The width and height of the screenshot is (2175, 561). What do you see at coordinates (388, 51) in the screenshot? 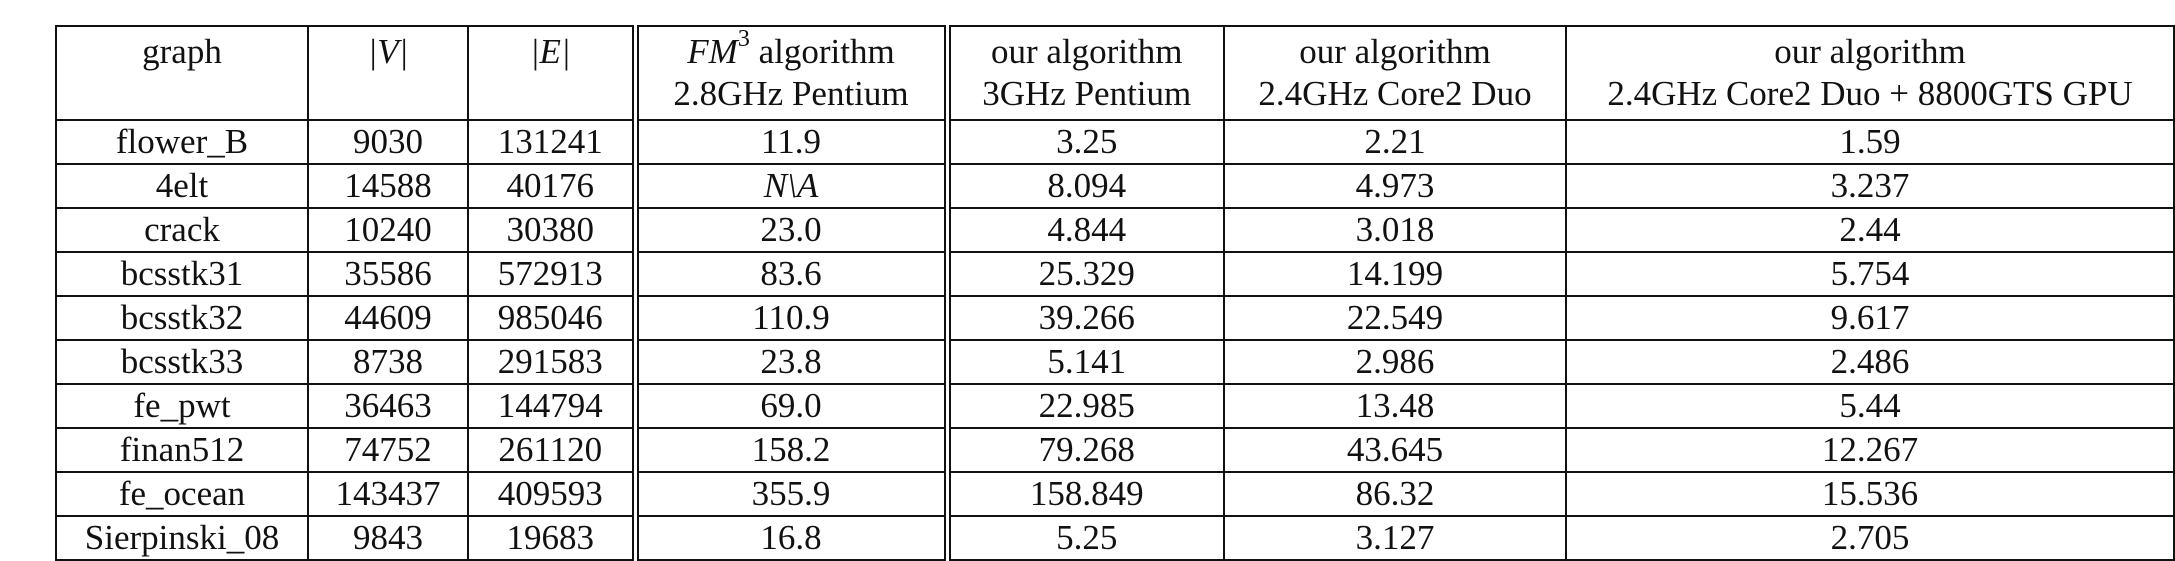
I see `header-vertex-count-label: |V|` at bounding box center [388, 51].